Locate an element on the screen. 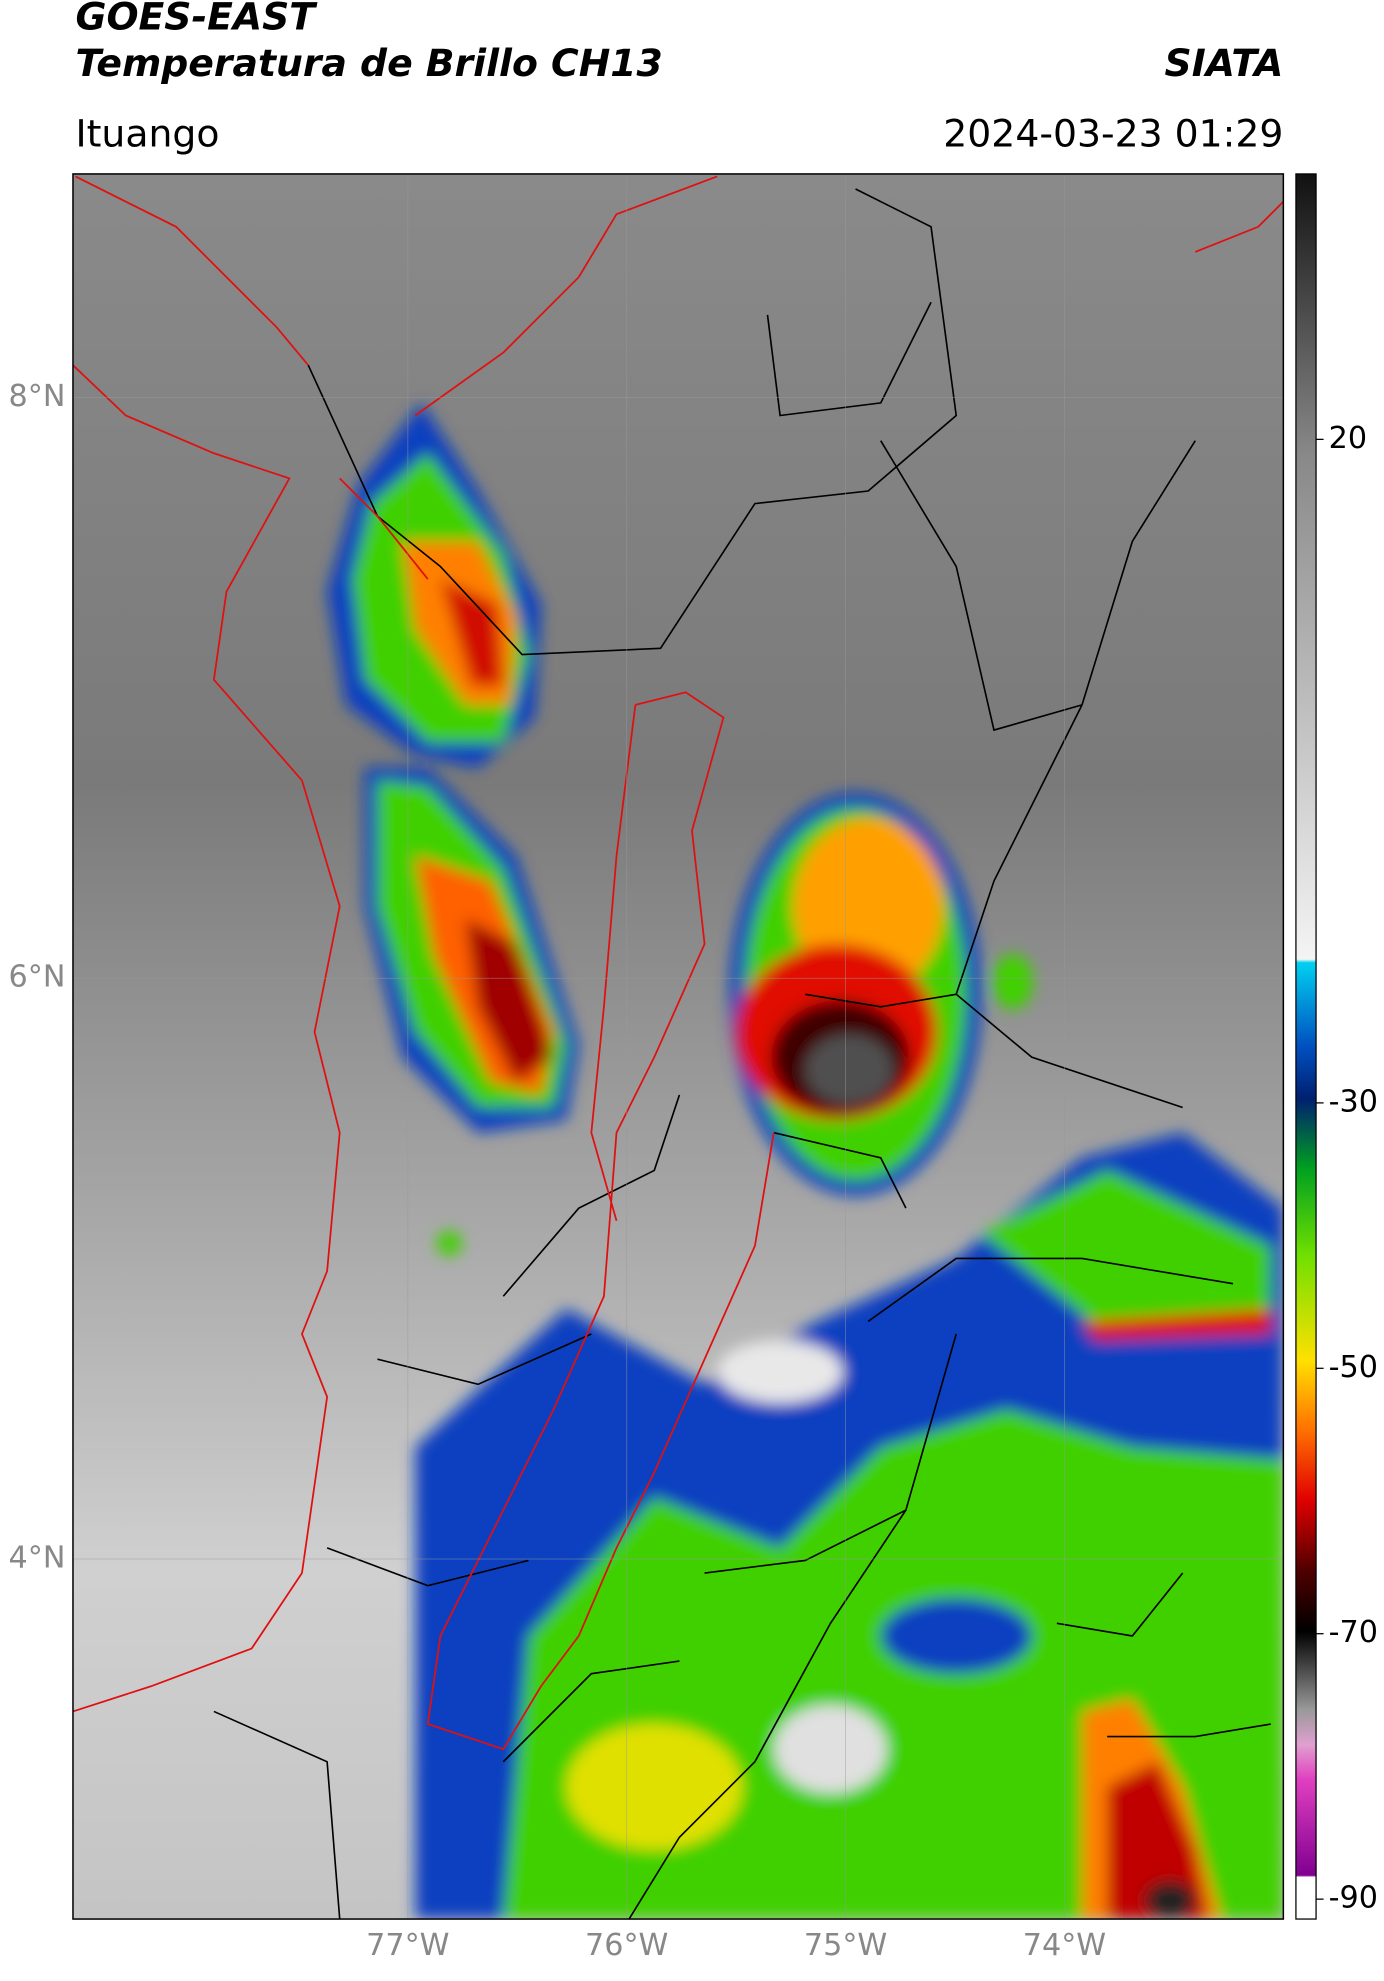 The height and width of the screenshot is (1981, 1384). colorbar is located at coordinates (1306, 1046).